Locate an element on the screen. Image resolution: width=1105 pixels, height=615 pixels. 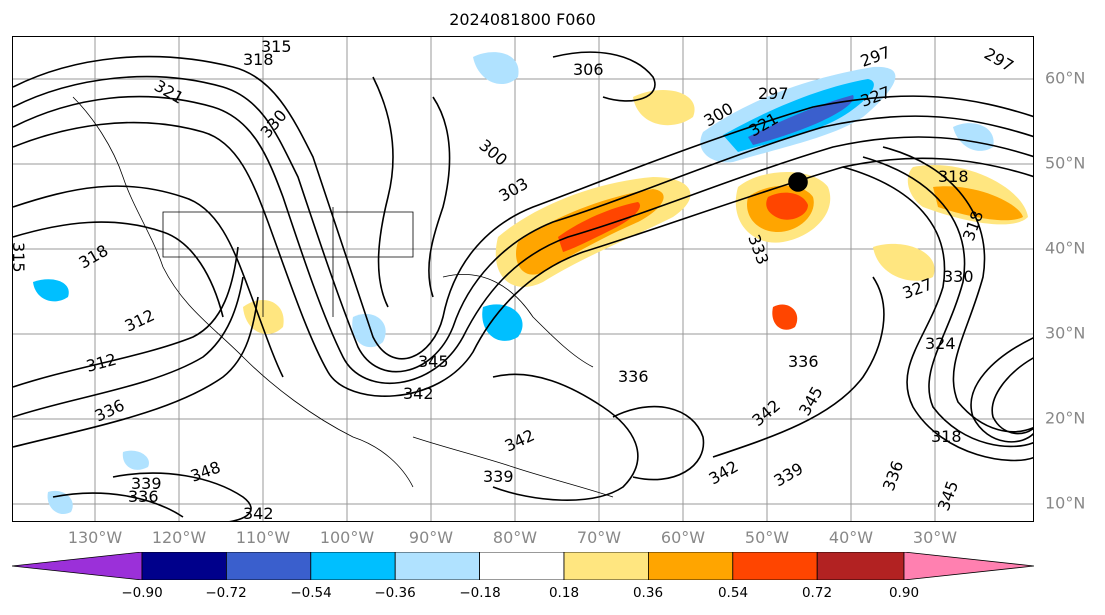
colorbar-tick-label: 0.18 is located at coordinates (564, 593).